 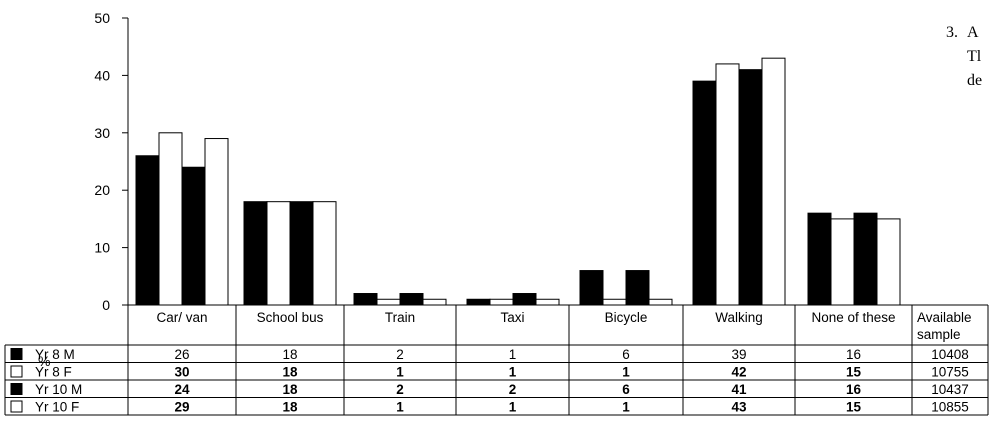 What do you see at coordinates (739, 407) in the screenshot?
I see `table-cell: 43` at bounding box center [739, 407].